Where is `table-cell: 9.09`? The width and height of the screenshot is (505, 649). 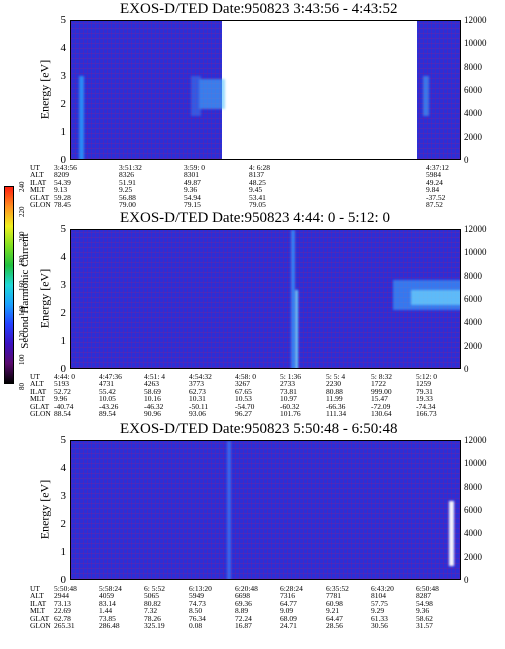
table-cell: 9.09 is located at coordinates (287, 611).